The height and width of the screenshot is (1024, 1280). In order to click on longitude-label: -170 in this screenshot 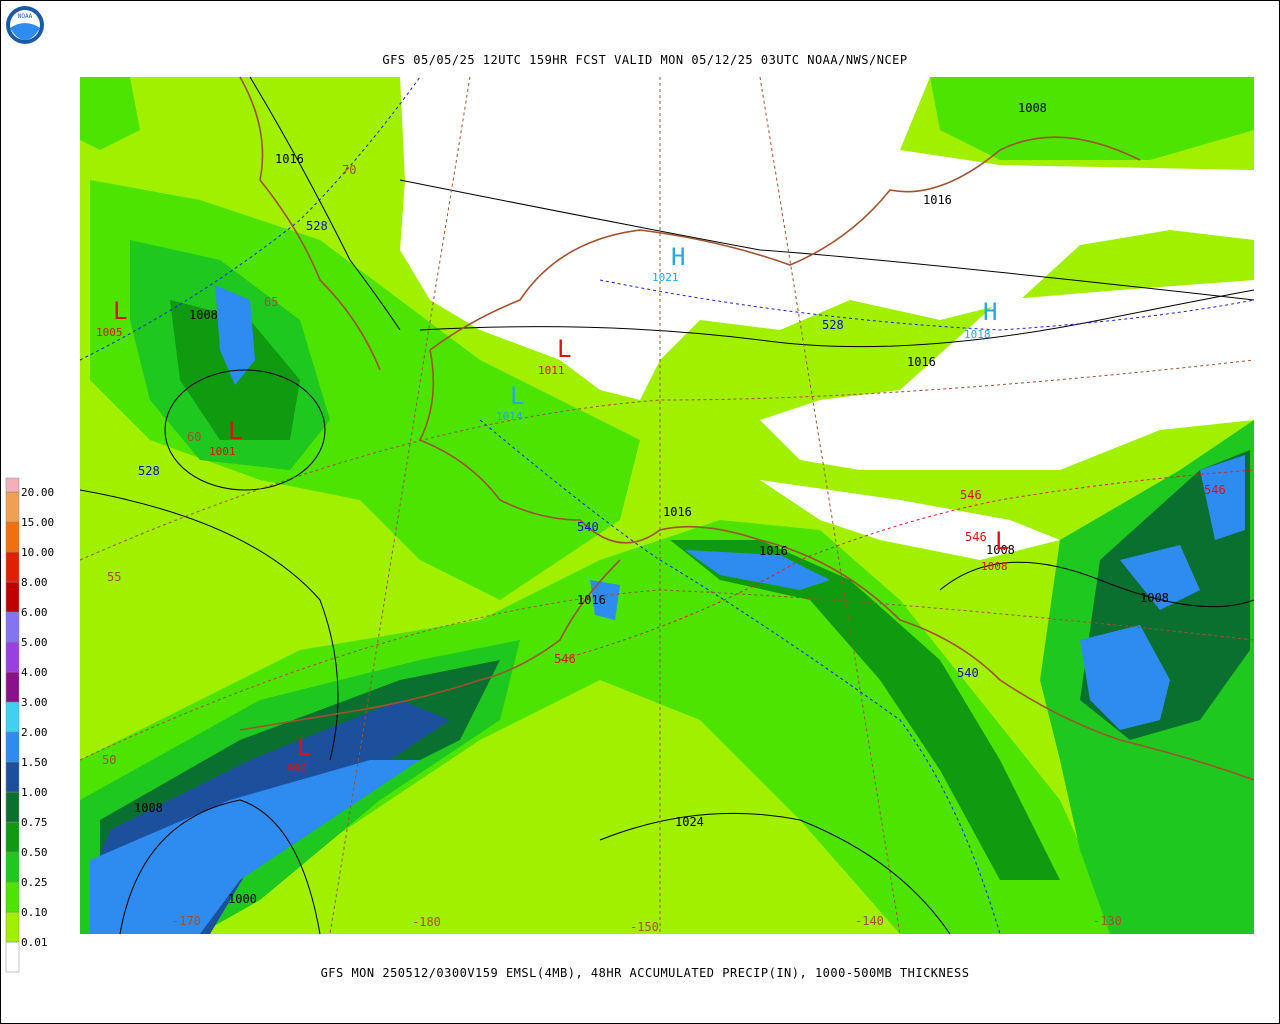, I will do `click(186, 921)`.